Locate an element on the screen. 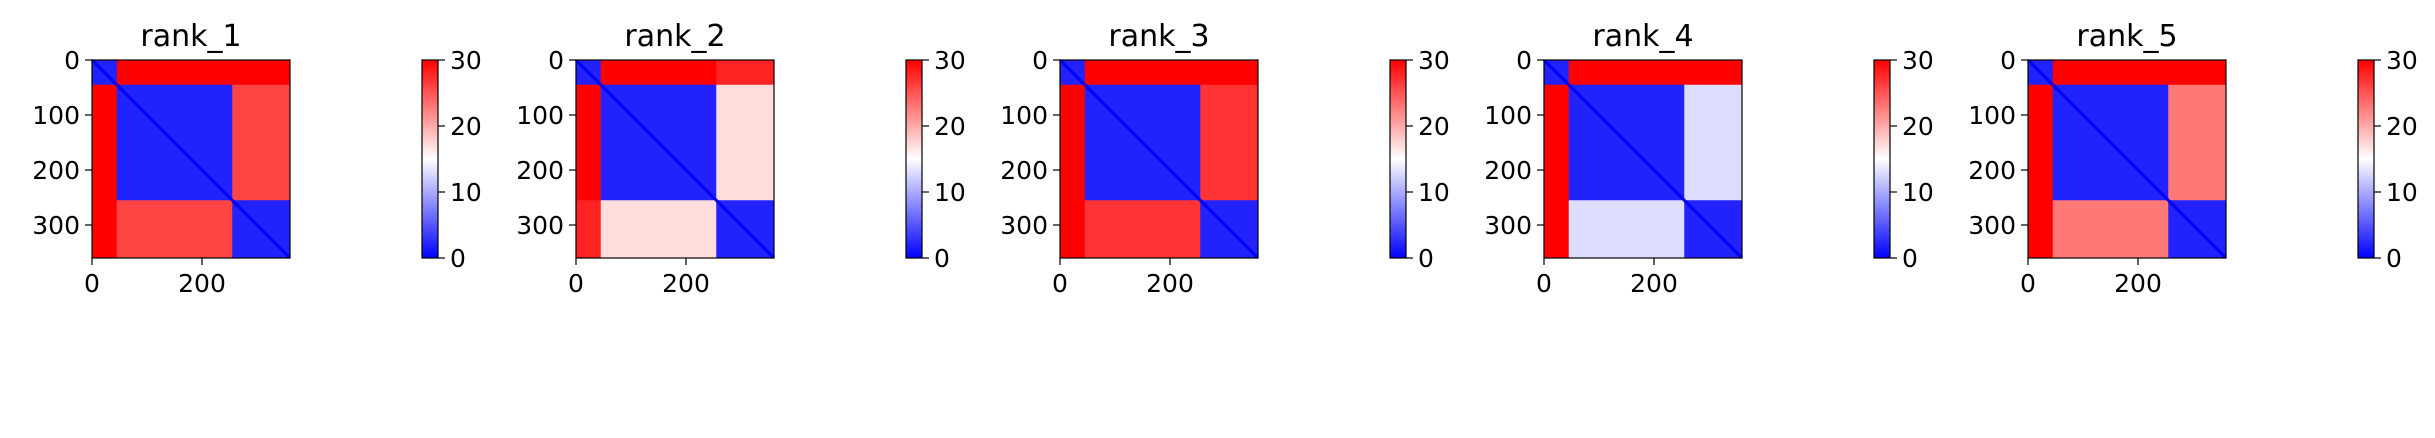  chart-title: rank_4 is located at coordinates (1642, 36).